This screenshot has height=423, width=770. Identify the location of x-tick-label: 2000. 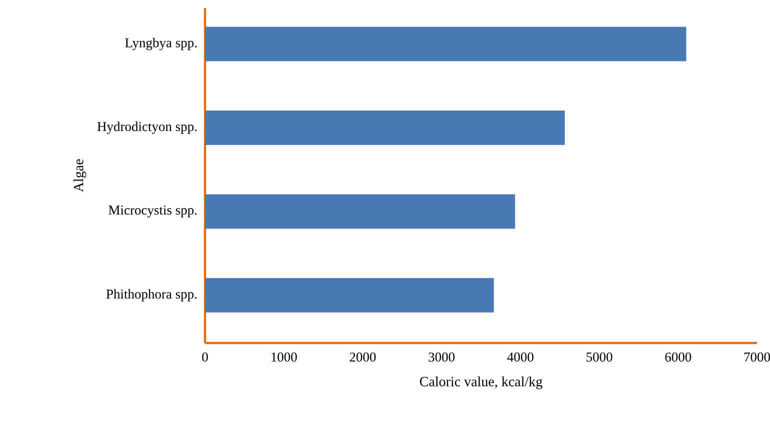
(363, 357).